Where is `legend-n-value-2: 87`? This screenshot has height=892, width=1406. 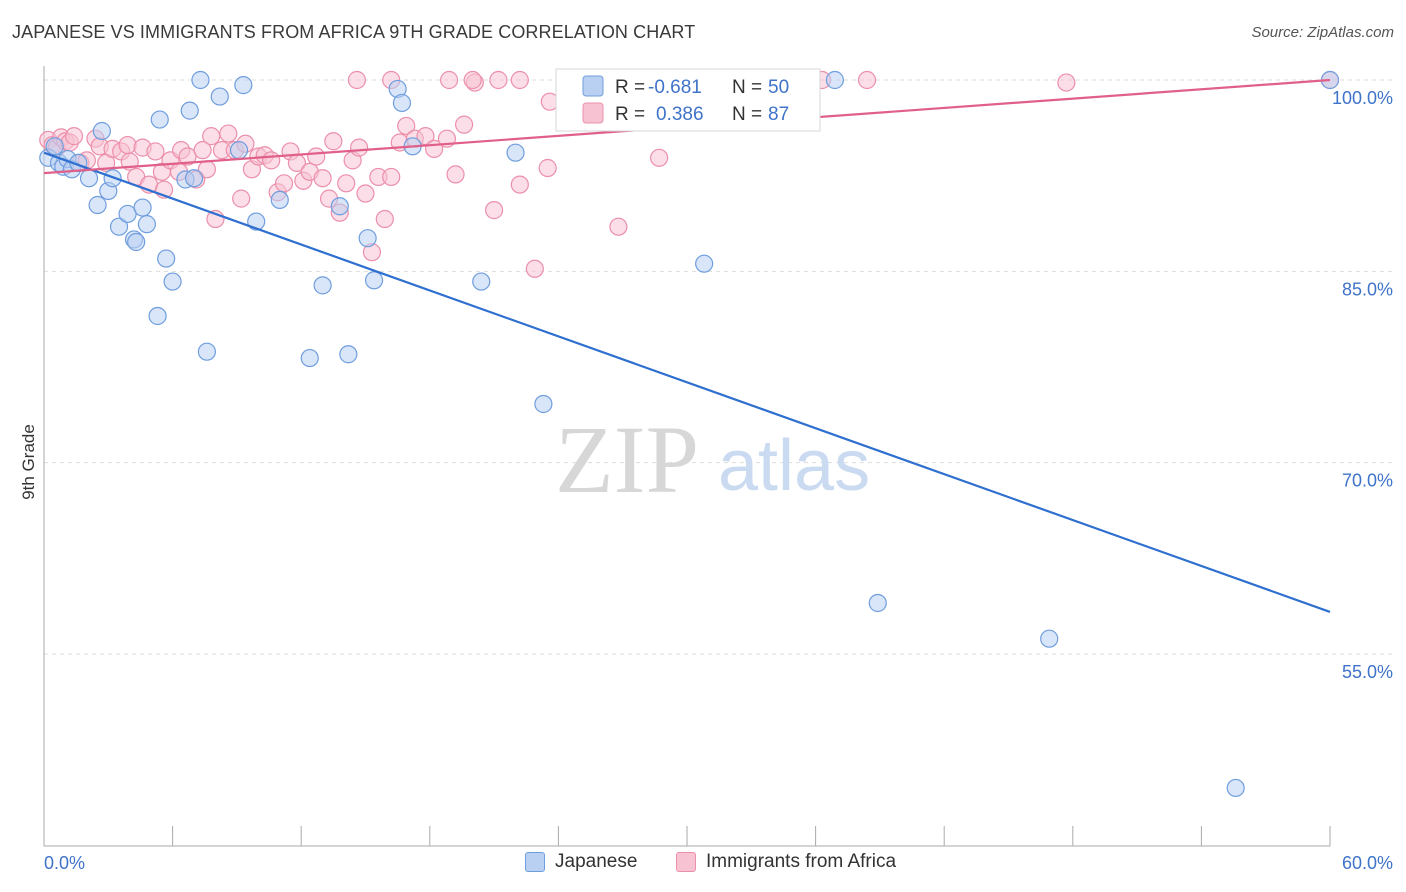
legend-n-value-2: 87 is located at coordinates (778, 114).